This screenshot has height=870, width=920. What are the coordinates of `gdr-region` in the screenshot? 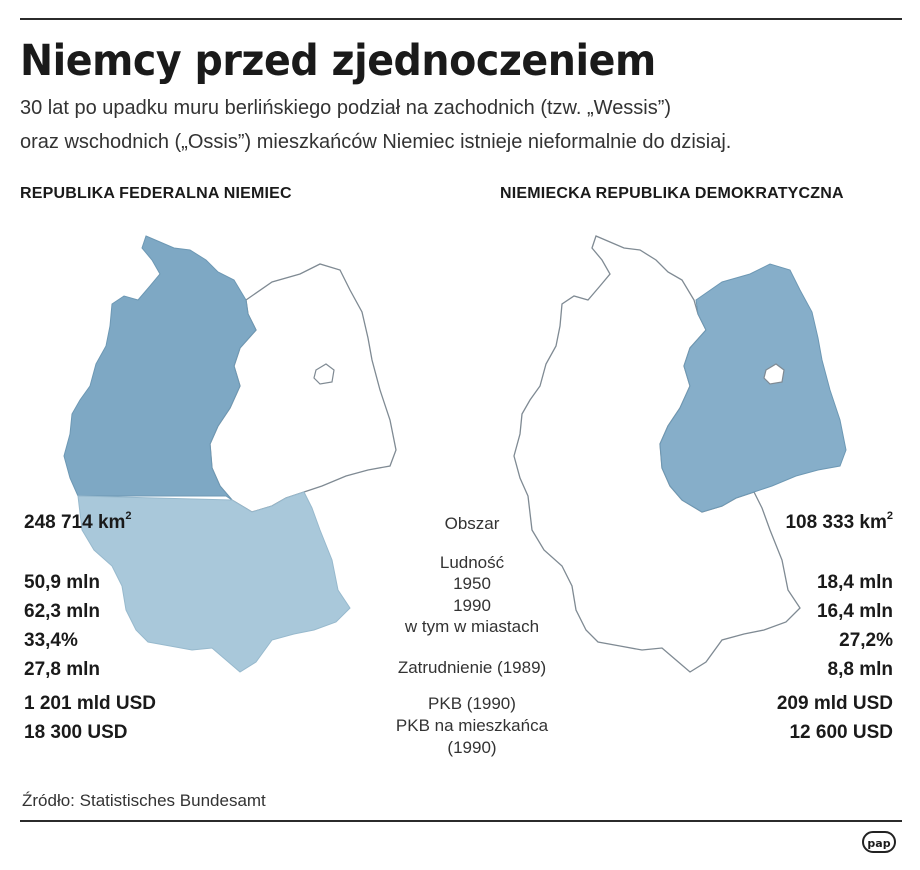 It's located at (753, 388).